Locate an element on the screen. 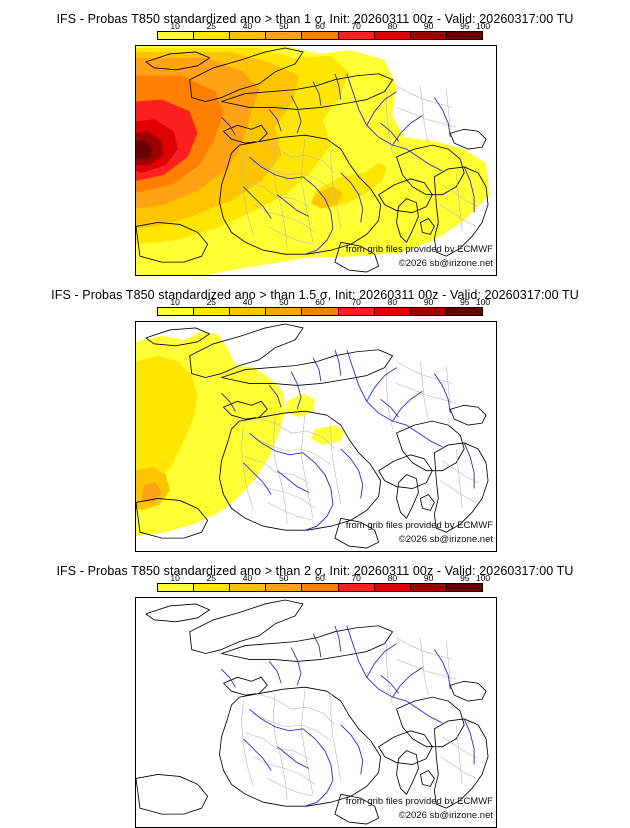 This screenshot has width=630, height=828. colorbar-2sigma: 10 25 40 50 60 70 80 90 95 100 is located at coordinates (323, 582).